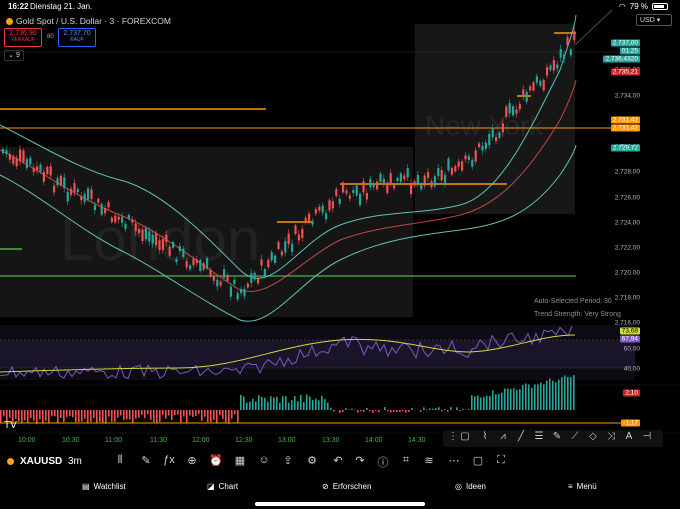 The height and width of the screenshot is (509, 680). Describe the element at coordinates (352, 486) in the screenshot. I see `tab-explore-label: Erforschen` at that location.